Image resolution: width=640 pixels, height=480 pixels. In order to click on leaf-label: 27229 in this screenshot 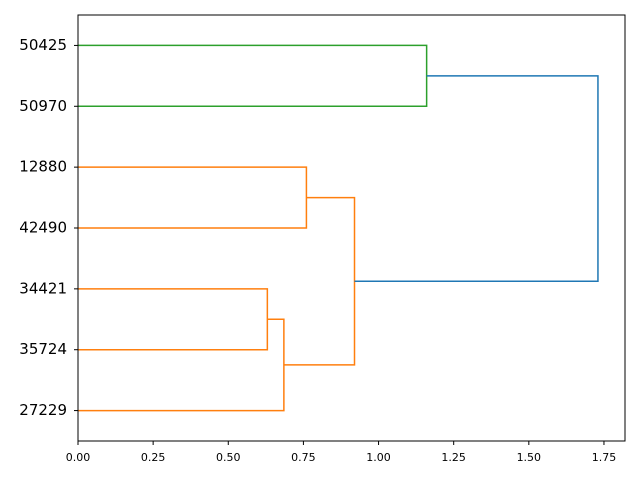, I will do `click(43, 410)`.